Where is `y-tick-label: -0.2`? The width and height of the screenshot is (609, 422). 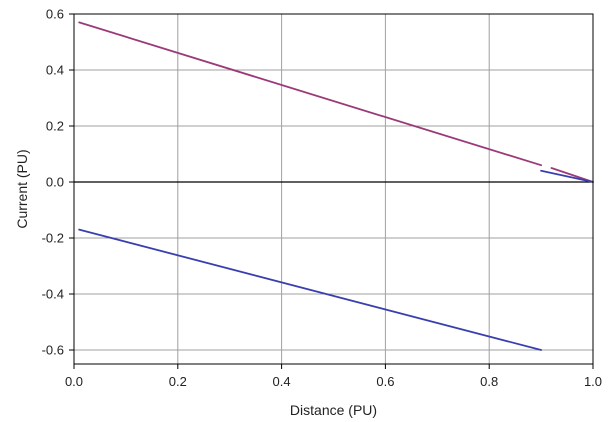
y-tick-label: -0.2 is located at coordinates (53, 238).